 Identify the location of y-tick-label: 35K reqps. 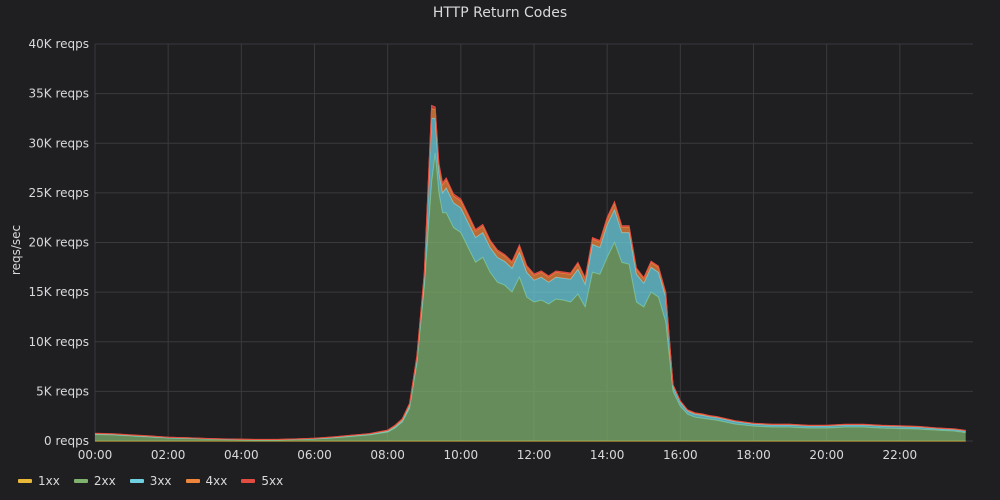
(59, 94).